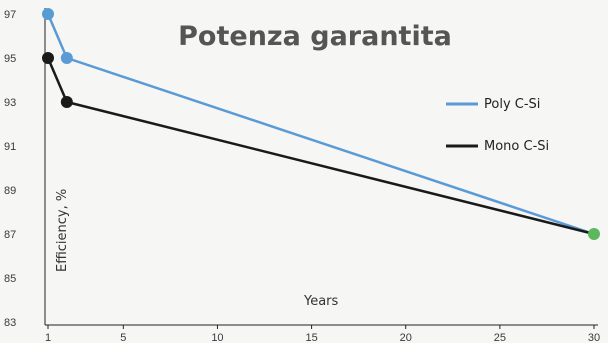 The width and height of the screenshot is (608, 343). I want to click on legend: Poly C-Si Mono C-Si, so click(497, 125).